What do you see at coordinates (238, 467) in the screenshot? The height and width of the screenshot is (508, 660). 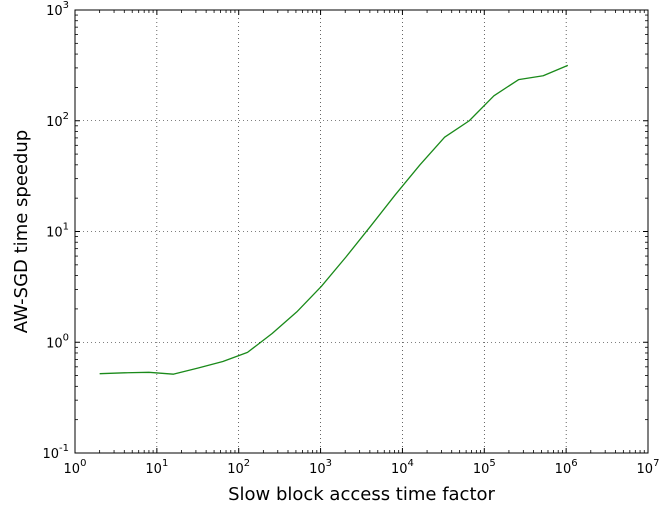 I see `x-tick-label: 10²` at bounding box center [238, 467].